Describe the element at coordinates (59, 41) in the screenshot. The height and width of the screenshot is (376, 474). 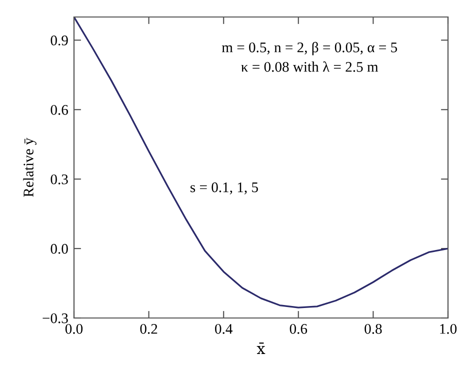
I see `y-tick-label: 0.9` at that location.